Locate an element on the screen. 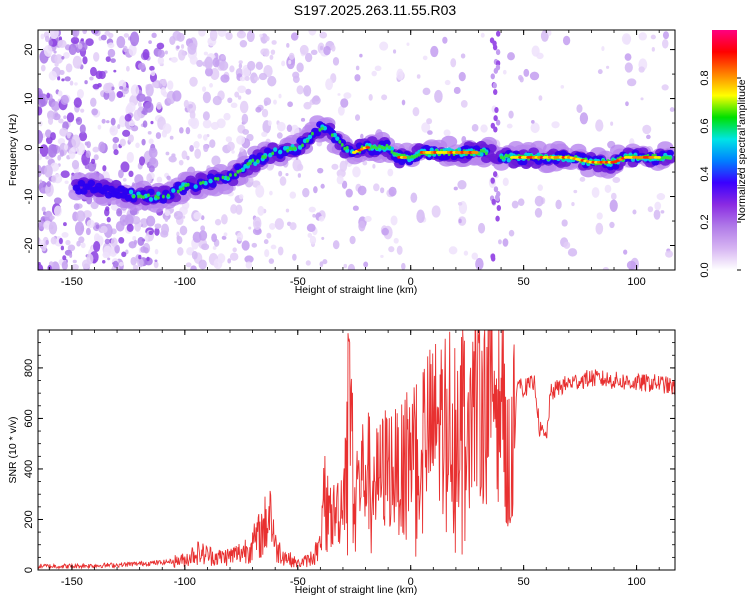  colorbar-gradient is located at coordinates (724, 150).